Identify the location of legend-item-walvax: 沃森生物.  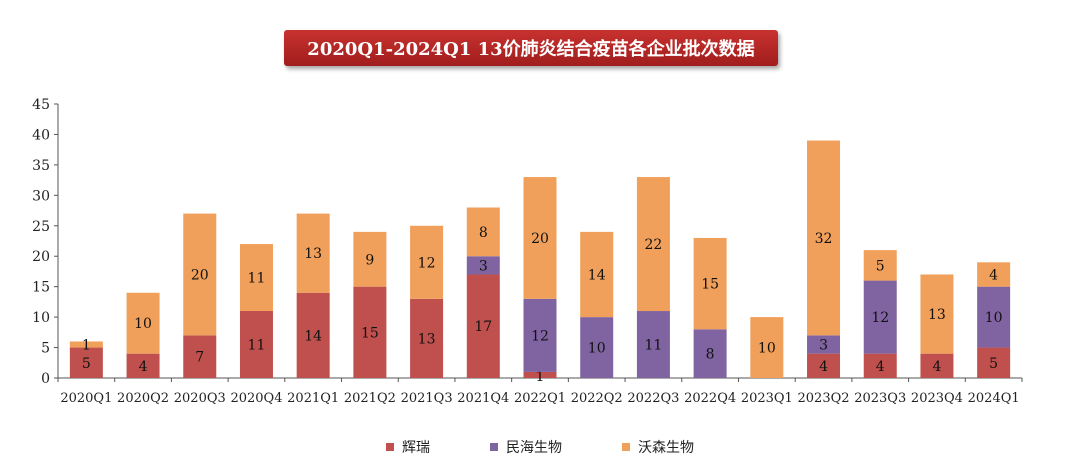
(658, 447).